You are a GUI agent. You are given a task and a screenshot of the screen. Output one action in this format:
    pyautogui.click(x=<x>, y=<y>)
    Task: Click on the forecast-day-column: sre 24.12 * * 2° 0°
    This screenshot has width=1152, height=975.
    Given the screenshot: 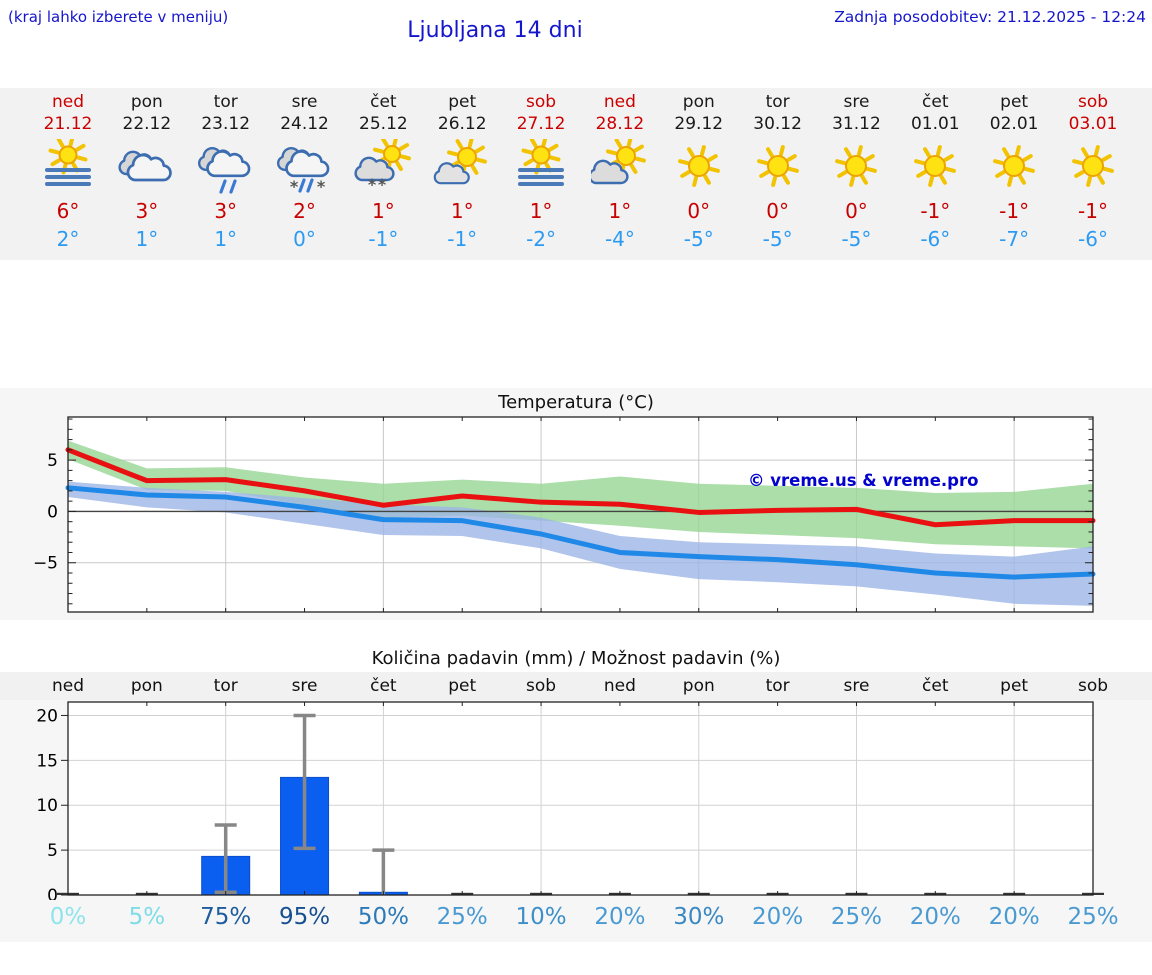 What is the action you would take?
    pyautogui.click(x=305, y=170)
    